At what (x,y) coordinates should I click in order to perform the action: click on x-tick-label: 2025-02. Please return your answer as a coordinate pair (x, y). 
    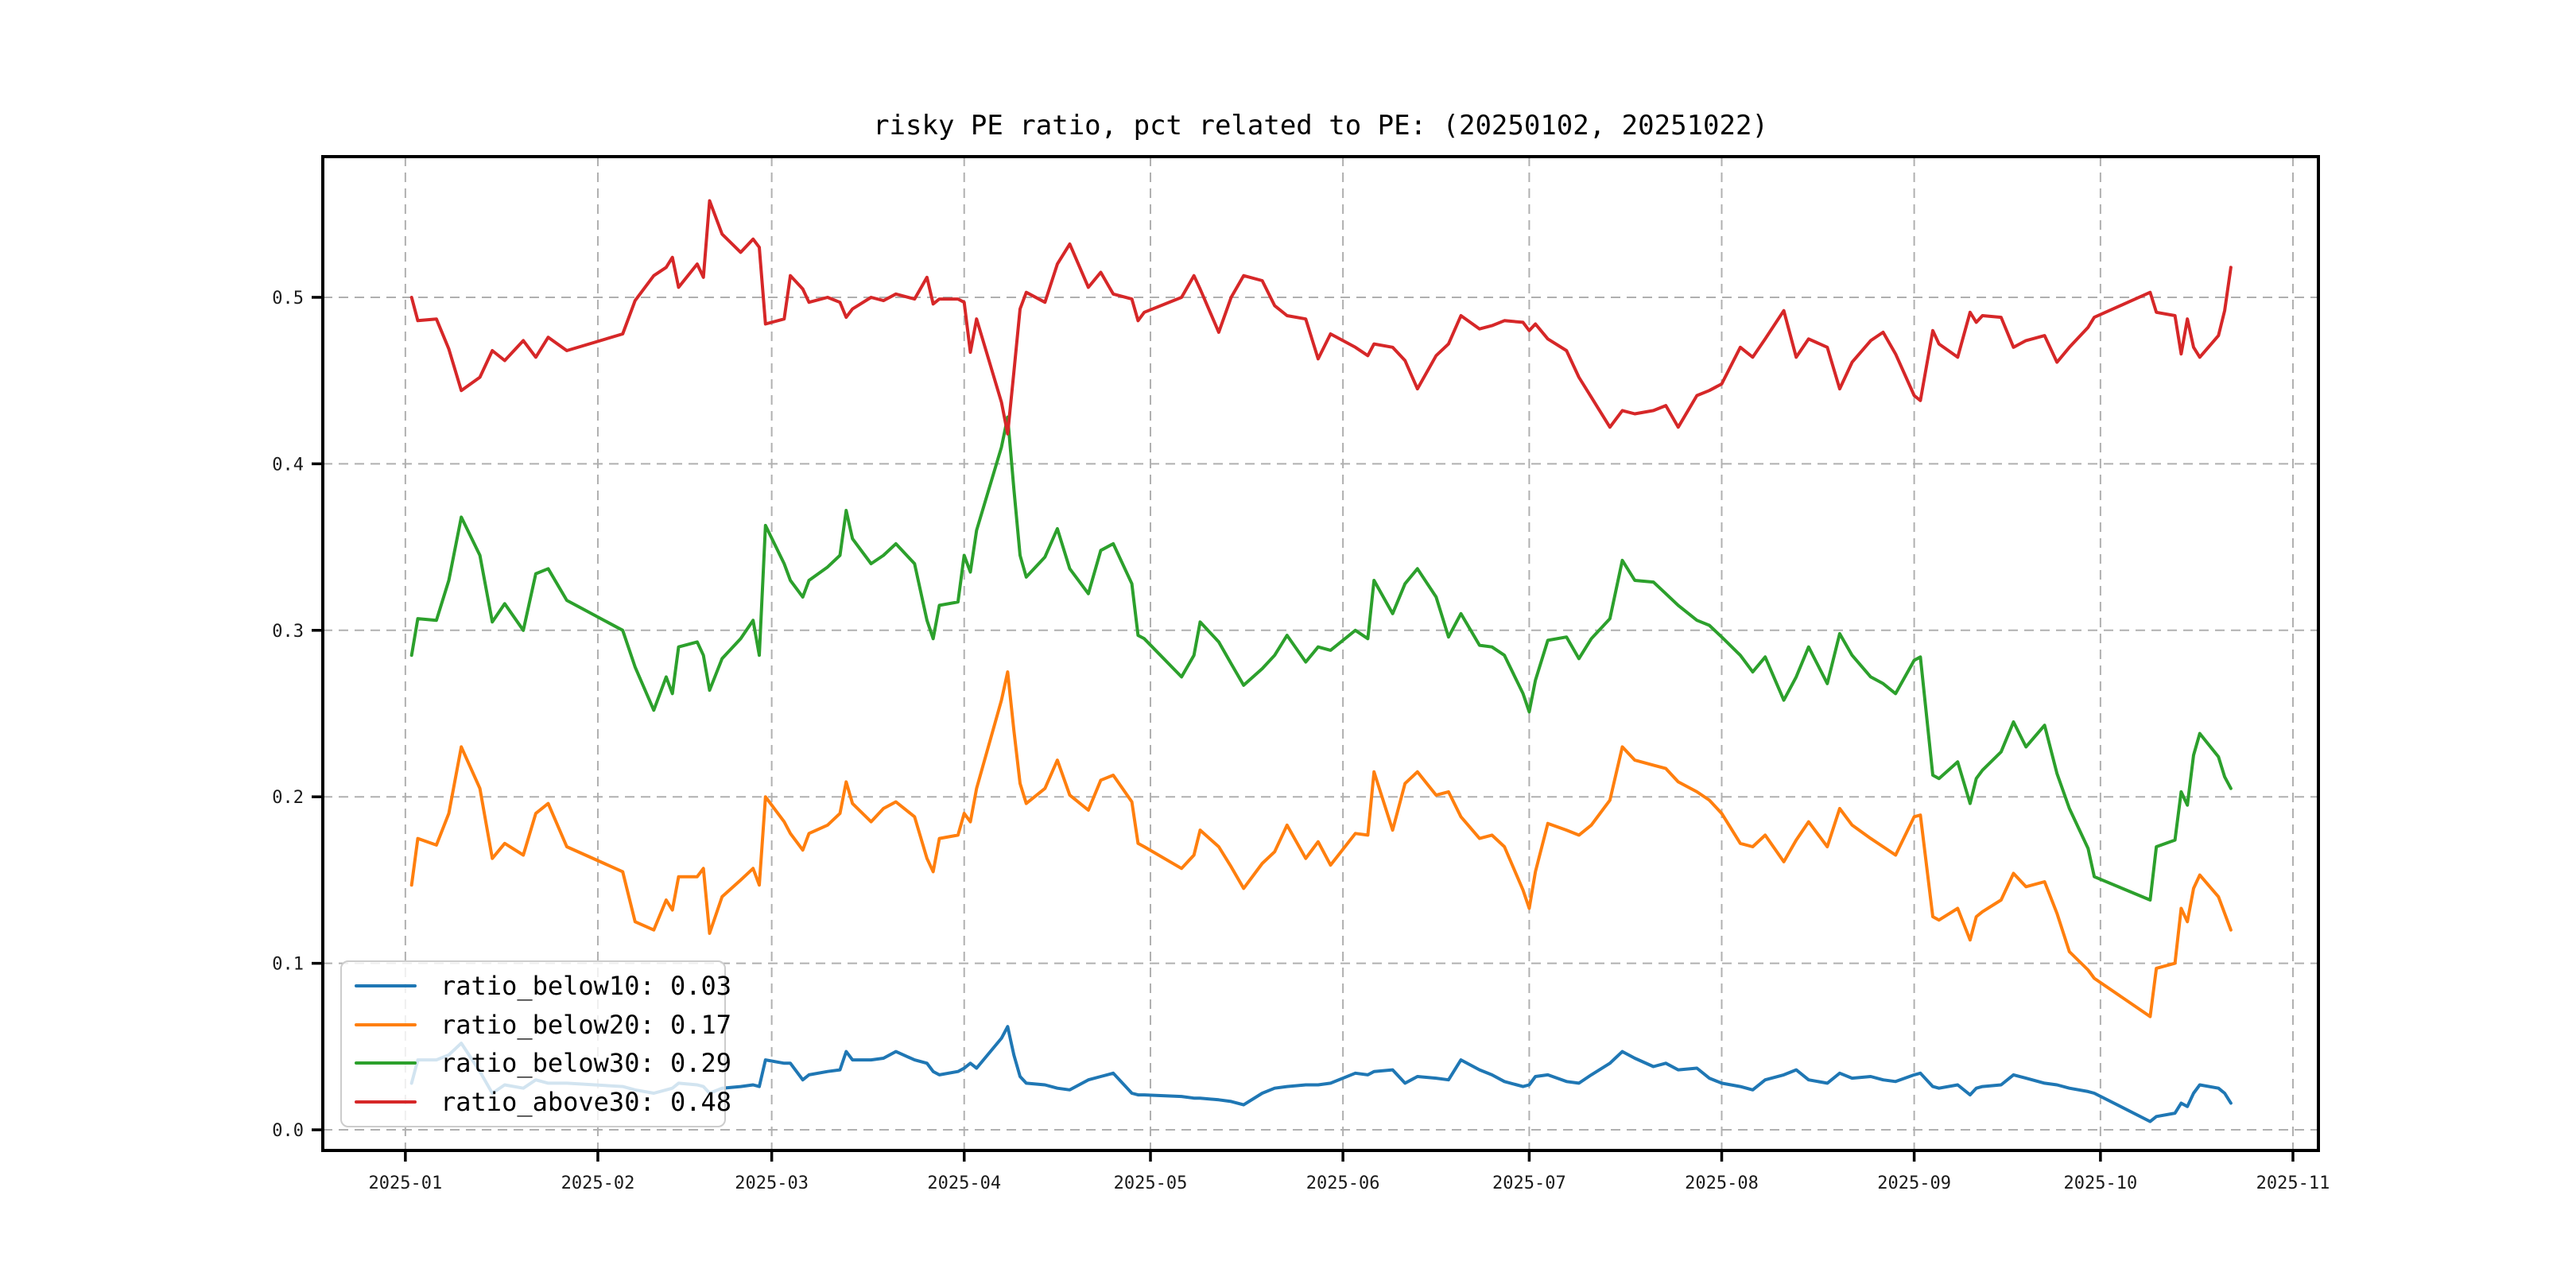
    Looking at the image, I should click on (598, 1183).